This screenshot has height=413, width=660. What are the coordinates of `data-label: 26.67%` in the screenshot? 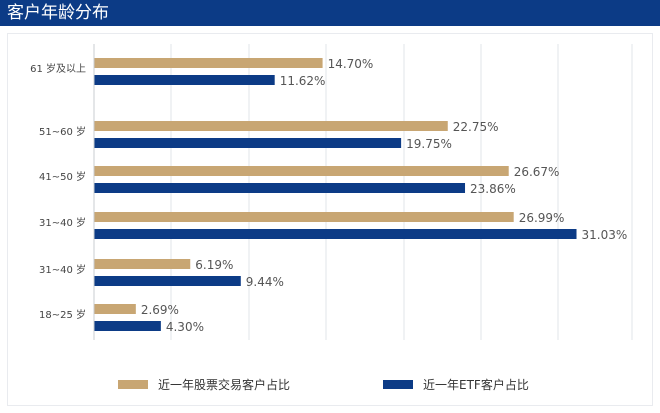 It's located at (537, 172).